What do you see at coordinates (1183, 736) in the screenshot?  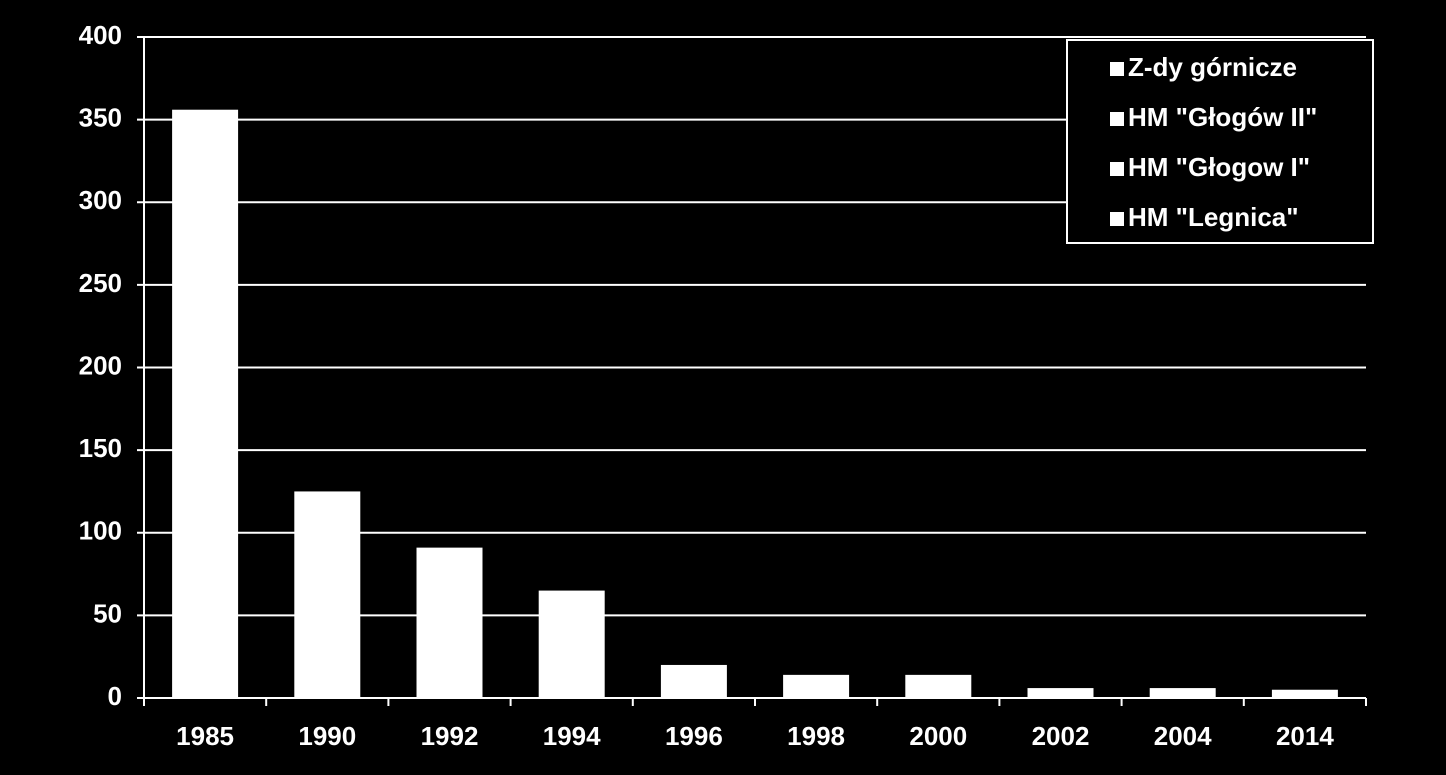 I see `x-tick-label: 2004` at bounding box center [1183, 736].